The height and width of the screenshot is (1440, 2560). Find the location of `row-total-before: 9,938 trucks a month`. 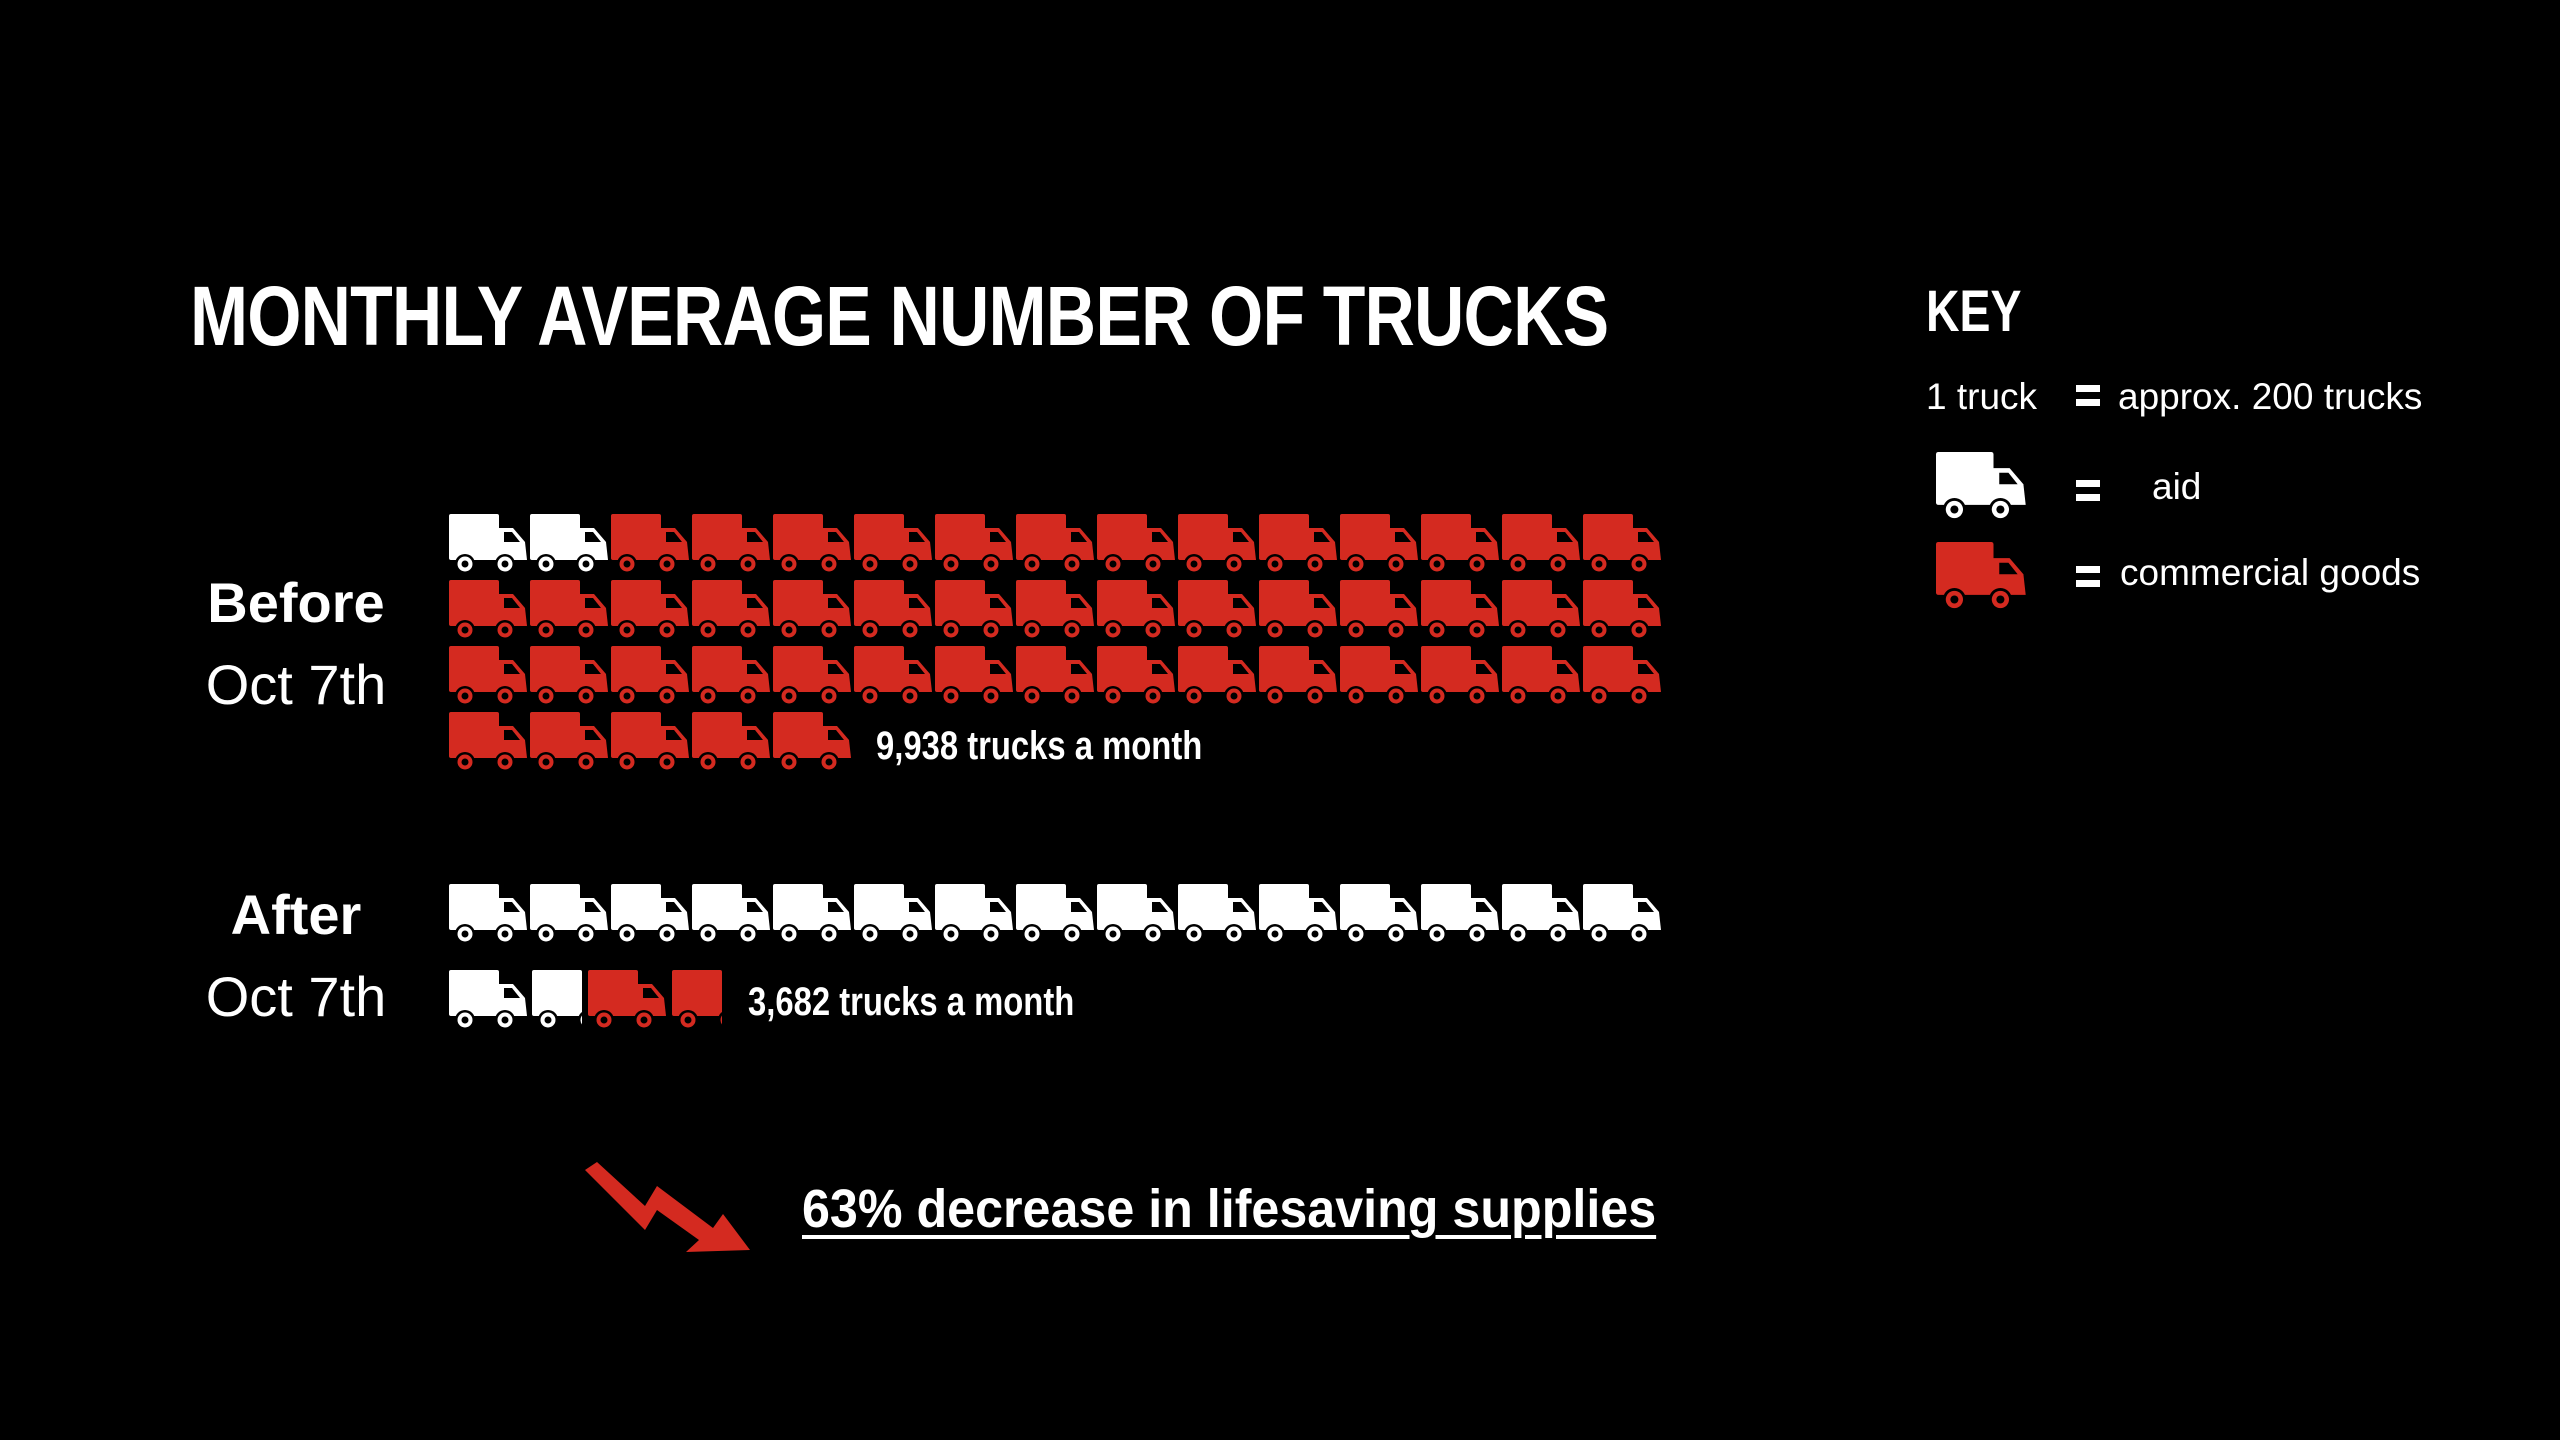

row-total-before: 9,938 trucks a month is located at coordinates (1039, 746).